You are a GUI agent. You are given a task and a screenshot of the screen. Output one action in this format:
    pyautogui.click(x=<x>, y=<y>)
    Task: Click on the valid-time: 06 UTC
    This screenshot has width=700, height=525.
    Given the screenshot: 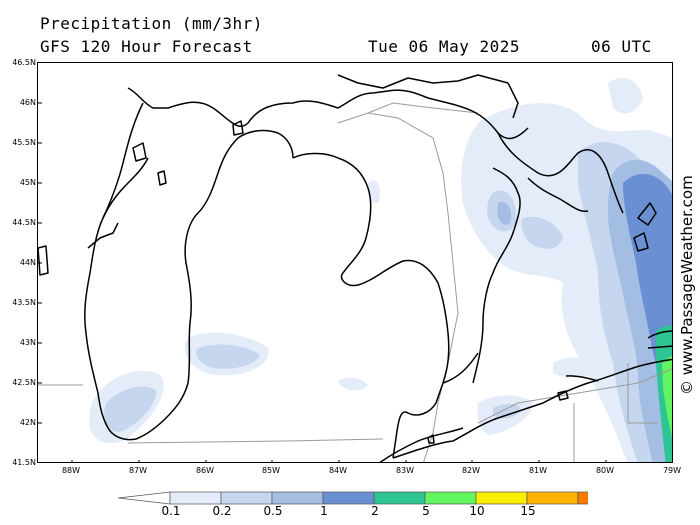 What is the action you would take?
    pyautogui.click(x=621, y=46)
    